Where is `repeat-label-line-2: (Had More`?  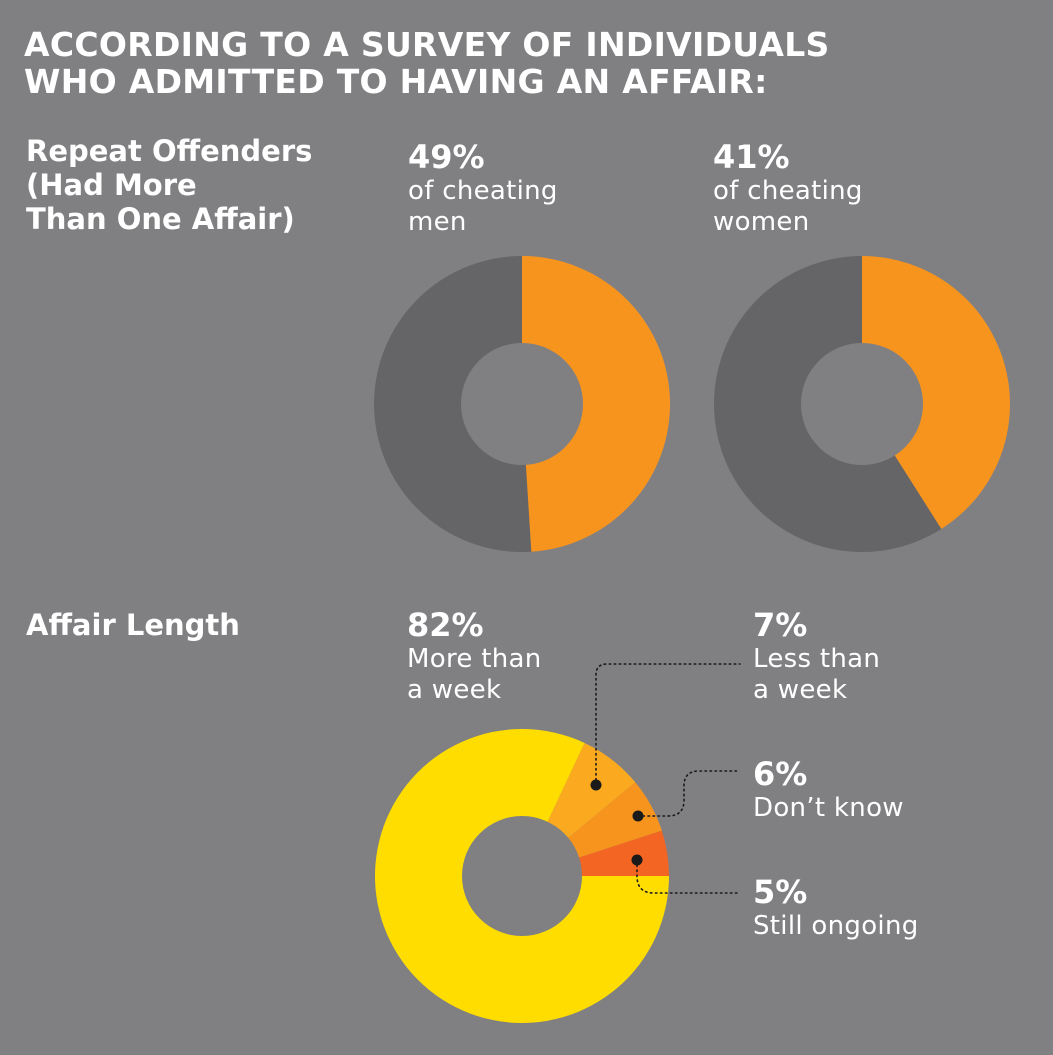 repeat-label-line-2: (Had More is located at coordinates (111, 185).